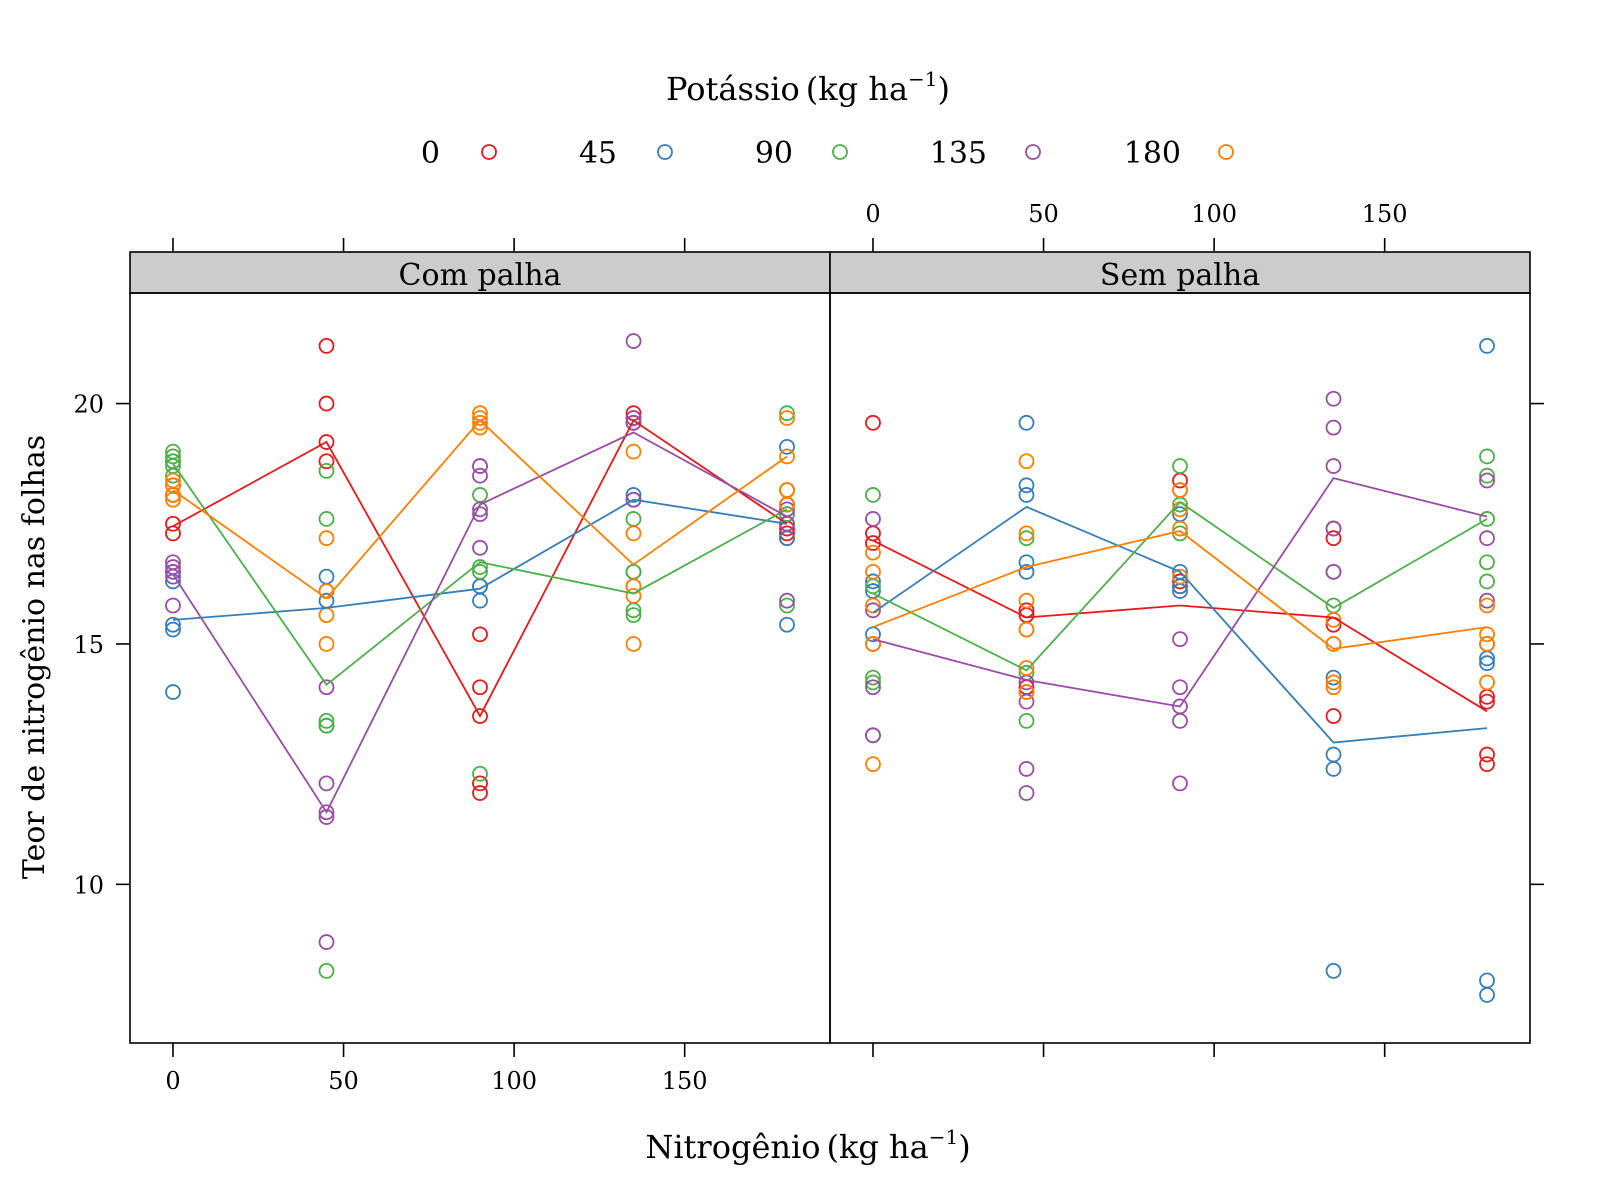  Describe the element at coordinates (922, 79) in the screenshot. I see `legend-title-exponent: −1` at that location.